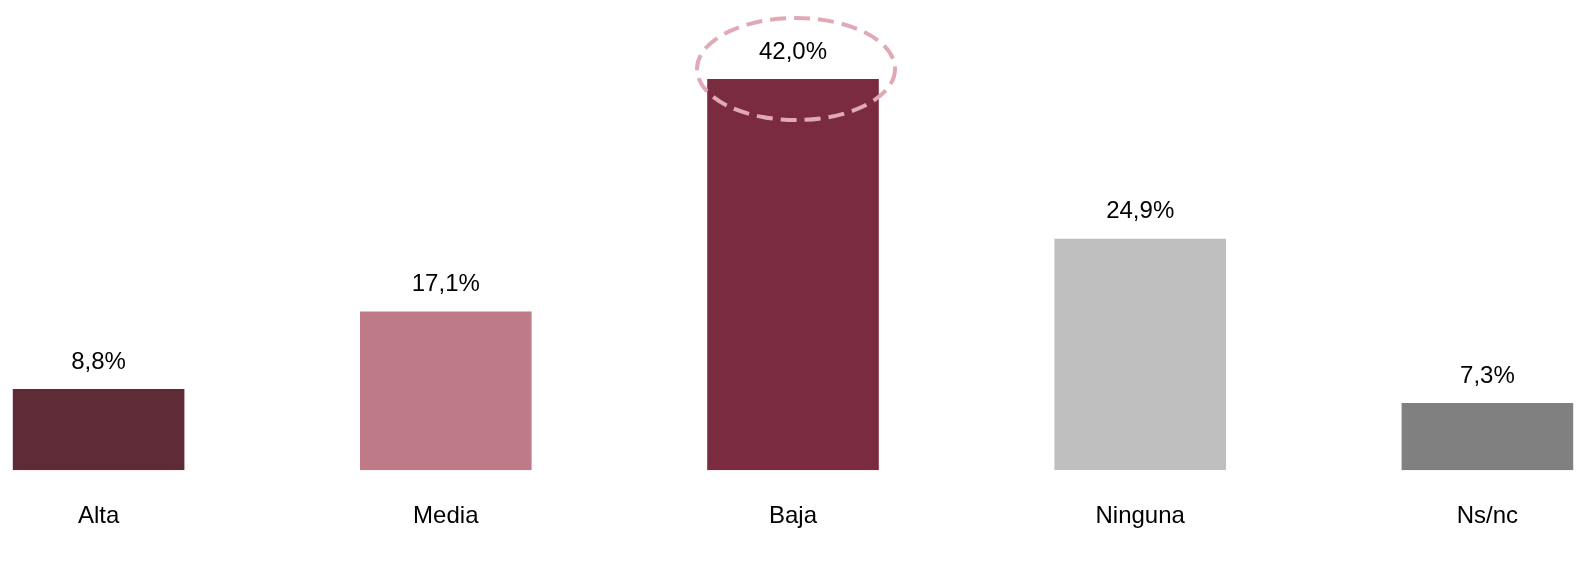  What do you see at coordinates (1140, 210) in the screenshot?
I see `data-label: 24,9%` at bounding box center [1140, 210].